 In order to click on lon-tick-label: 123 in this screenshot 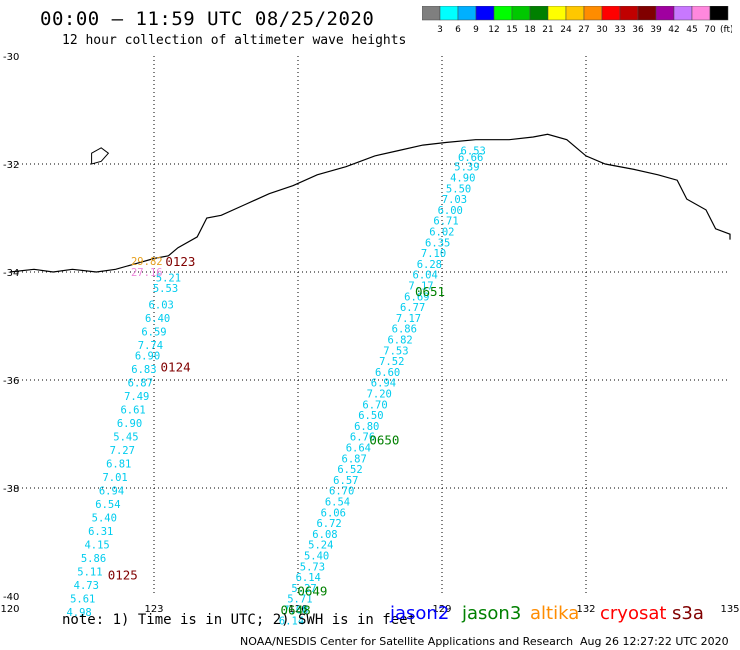, I will do `click(153, 609)`.